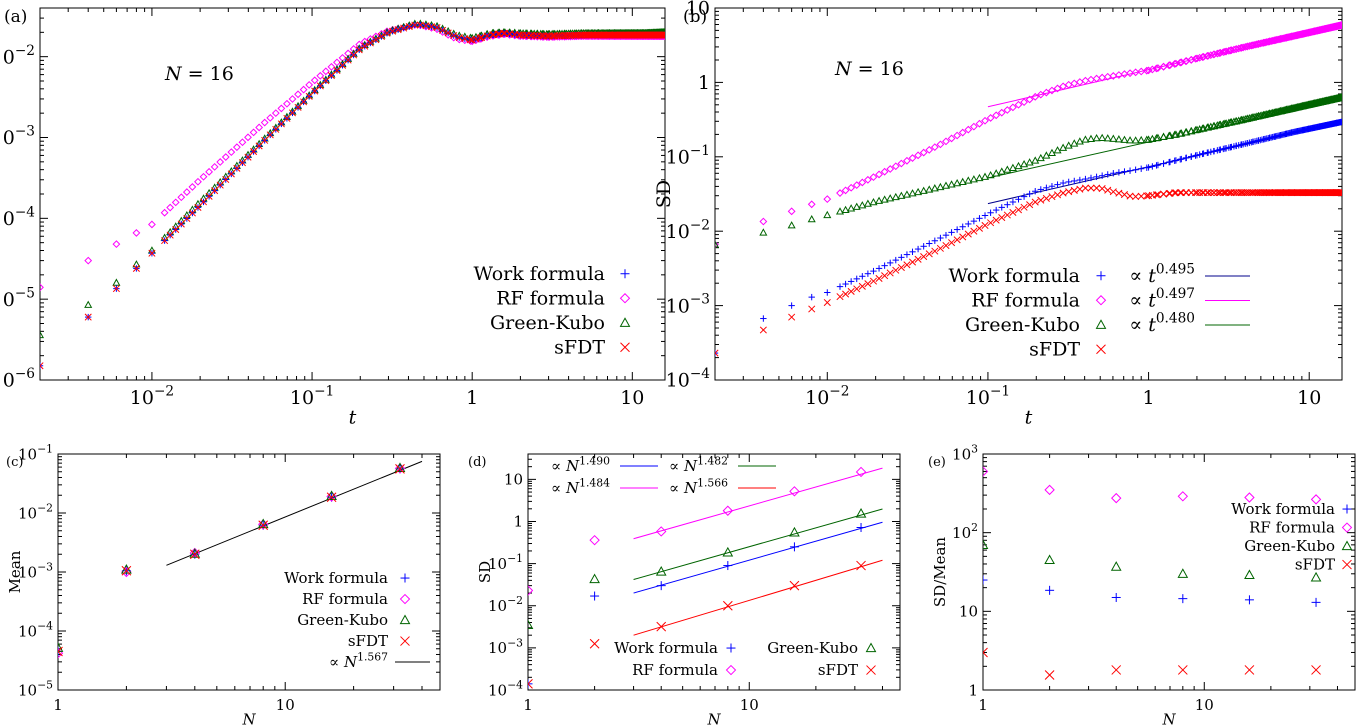  I want to click on fit-legend-label: ∝ N1.490, so click(580, 464).